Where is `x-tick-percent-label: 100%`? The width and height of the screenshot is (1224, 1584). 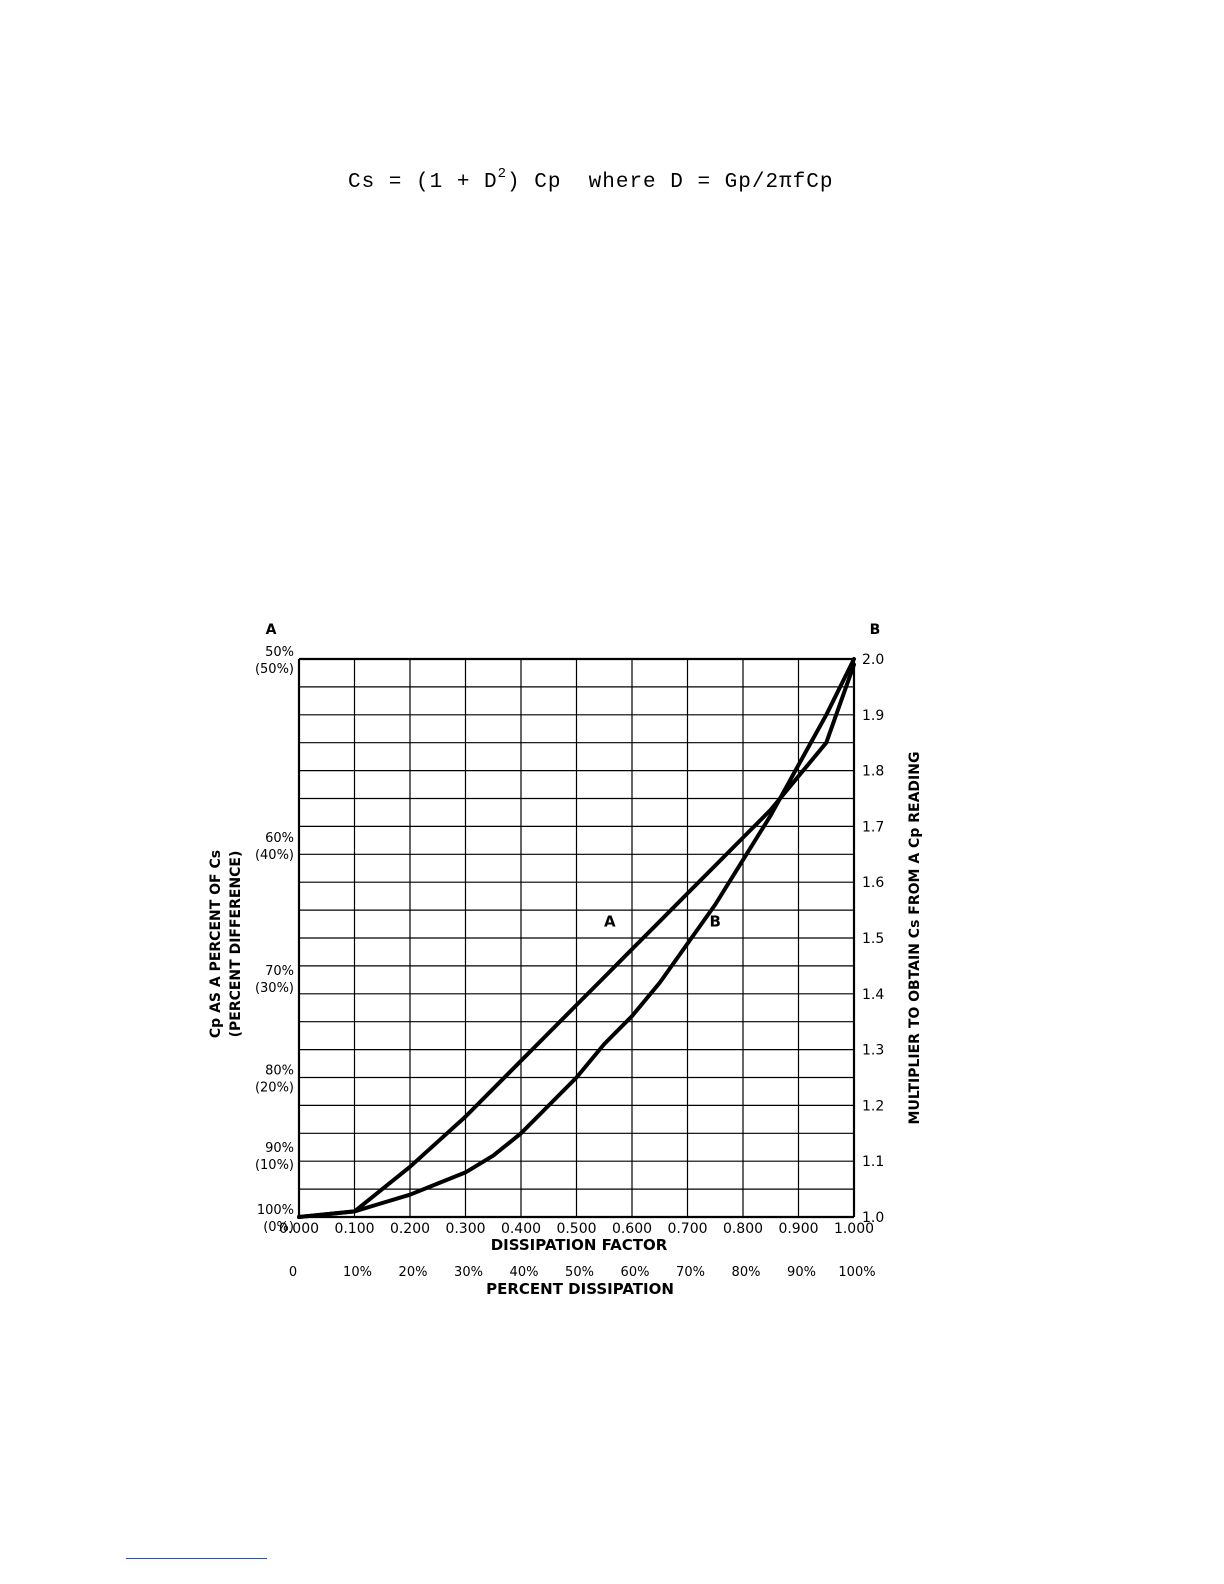 x-tick-percent-label: 100% is located at coordinates (856, 1272).